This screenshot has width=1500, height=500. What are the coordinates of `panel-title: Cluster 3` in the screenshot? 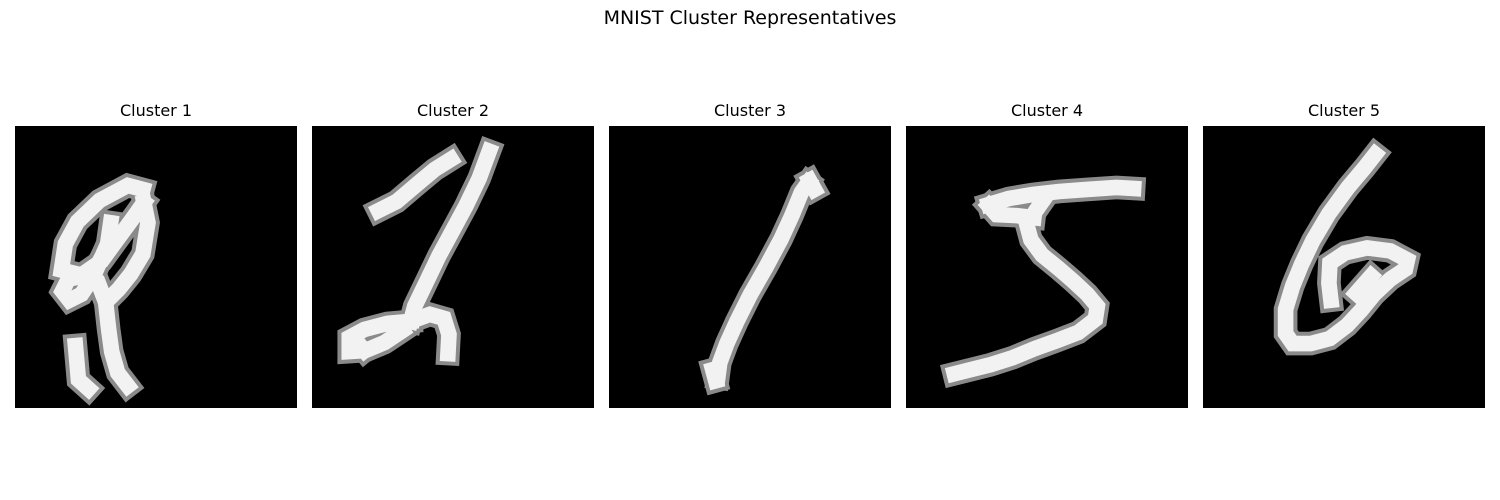 It's located at (750, 110).